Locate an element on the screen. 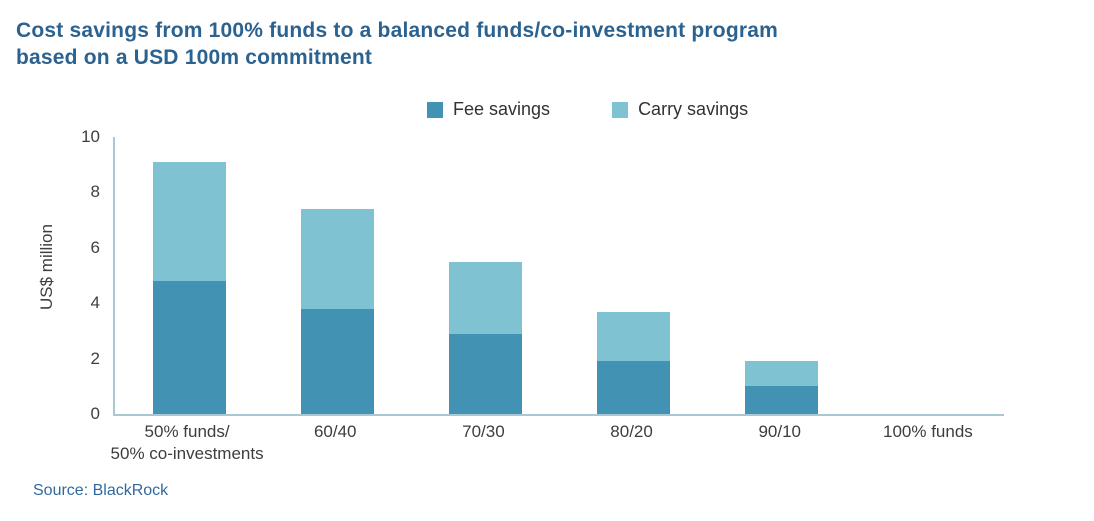 This screenshot has width=1094, height=521. source-note: Source: BlackRock is located at coordinates (101, 490).